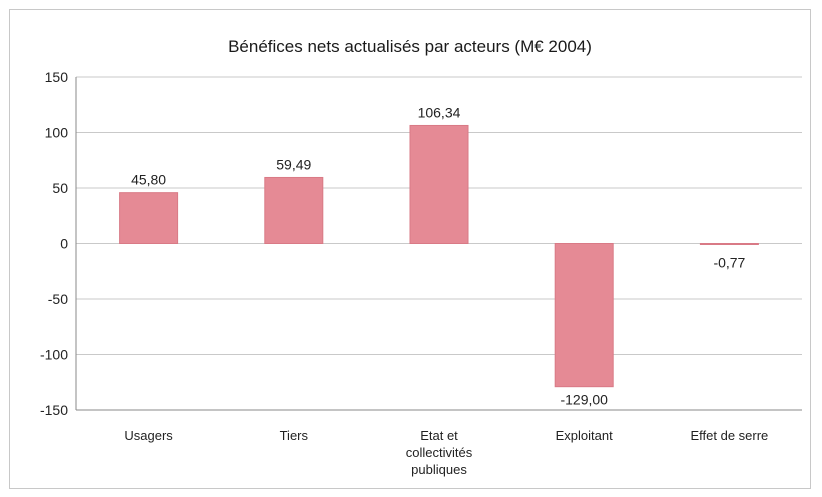 The width and height of the screenshot is (822, 497). Describe the element at coordinates (58, 299) in the screenshot. I see `y-tick-label: -50` at that location.